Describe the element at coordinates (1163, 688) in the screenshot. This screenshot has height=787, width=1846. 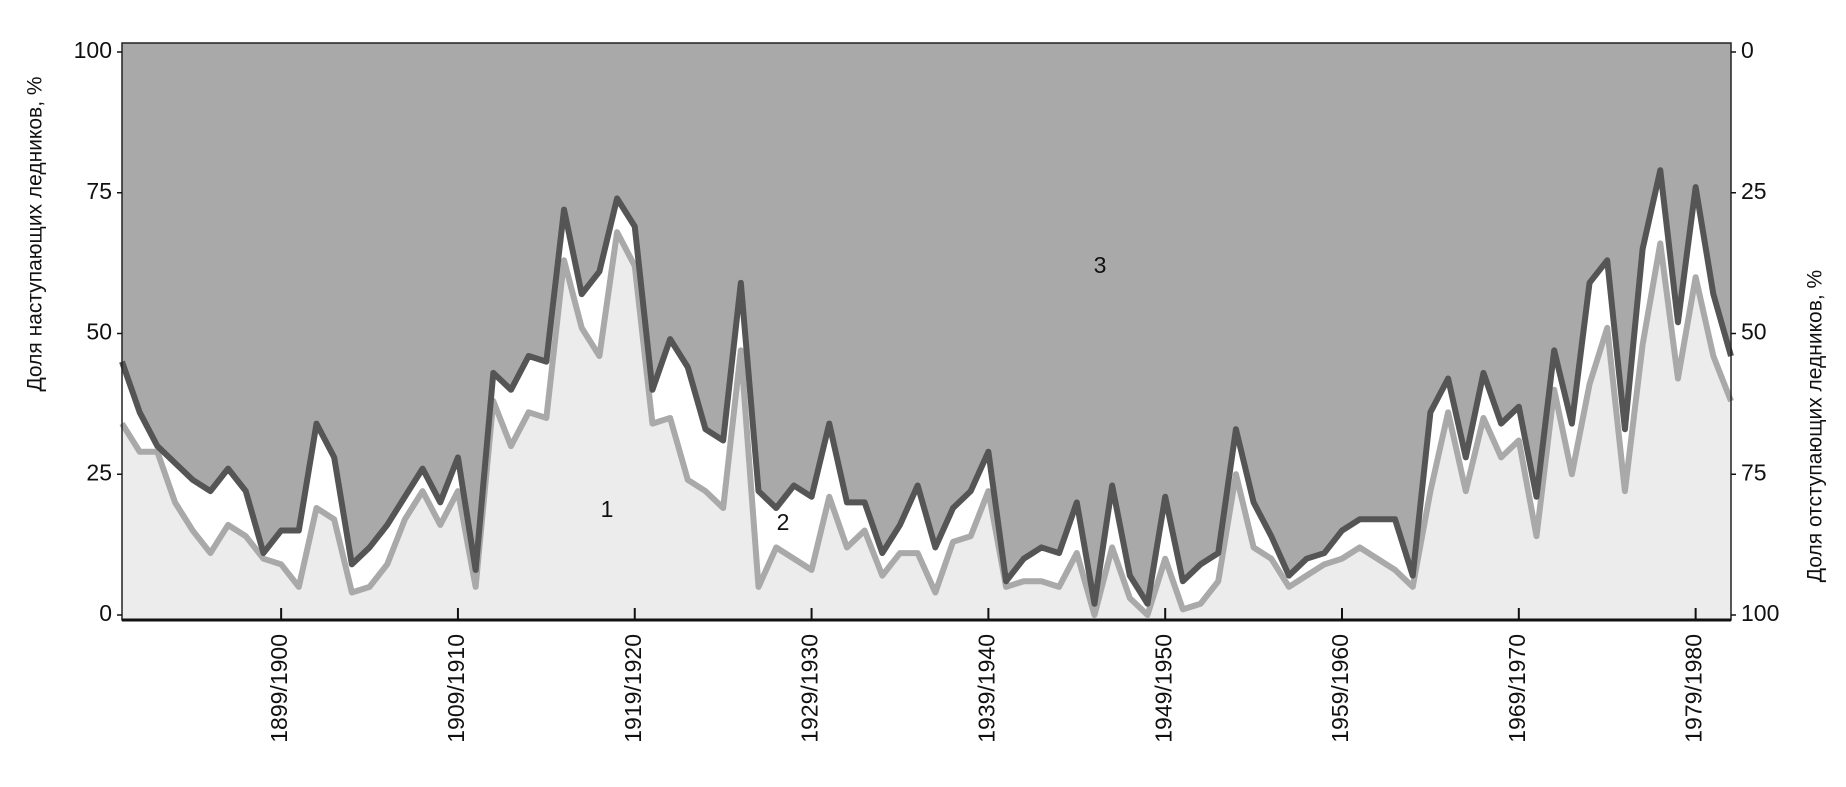
I see `x-tick-label: 1949/1950` at that location.